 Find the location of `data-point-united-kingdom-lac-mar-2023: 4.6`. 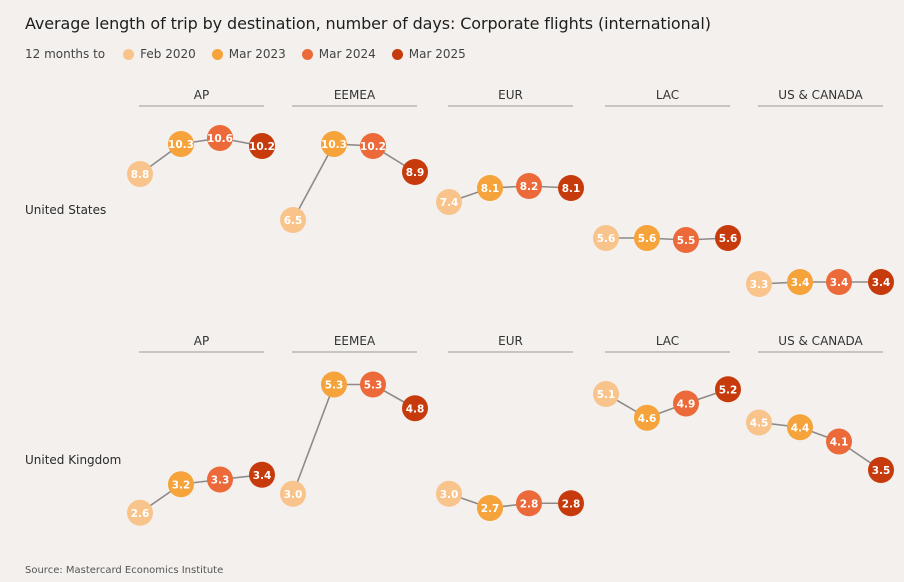

data-point-united-kingdom-lac-mar-2023: 4.6 is located at coordinates (647, 417).